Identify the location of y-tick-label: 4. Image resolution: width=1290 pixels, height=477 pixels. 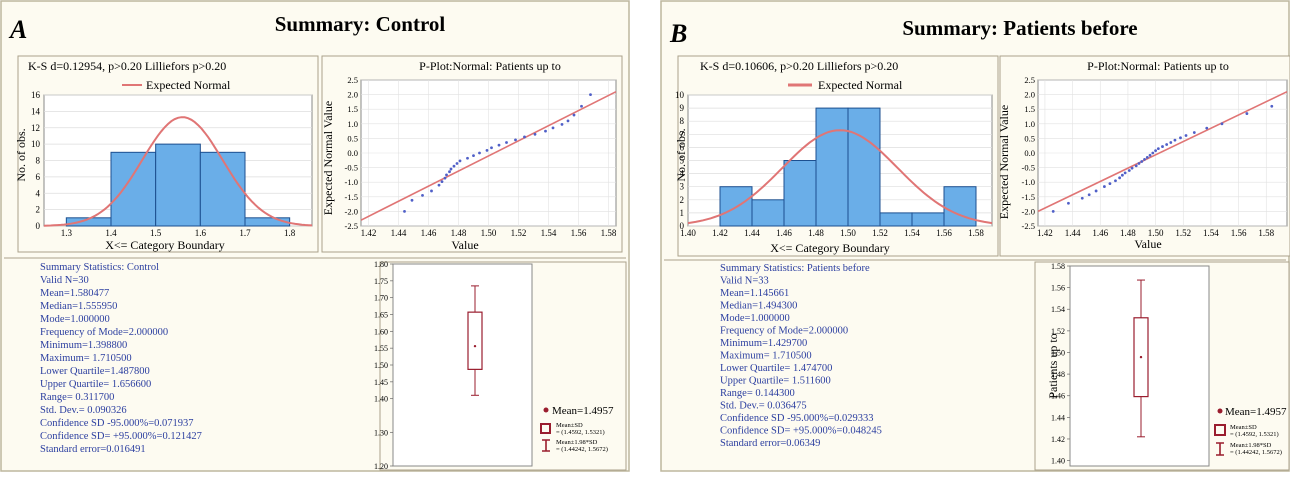
(682, 174).